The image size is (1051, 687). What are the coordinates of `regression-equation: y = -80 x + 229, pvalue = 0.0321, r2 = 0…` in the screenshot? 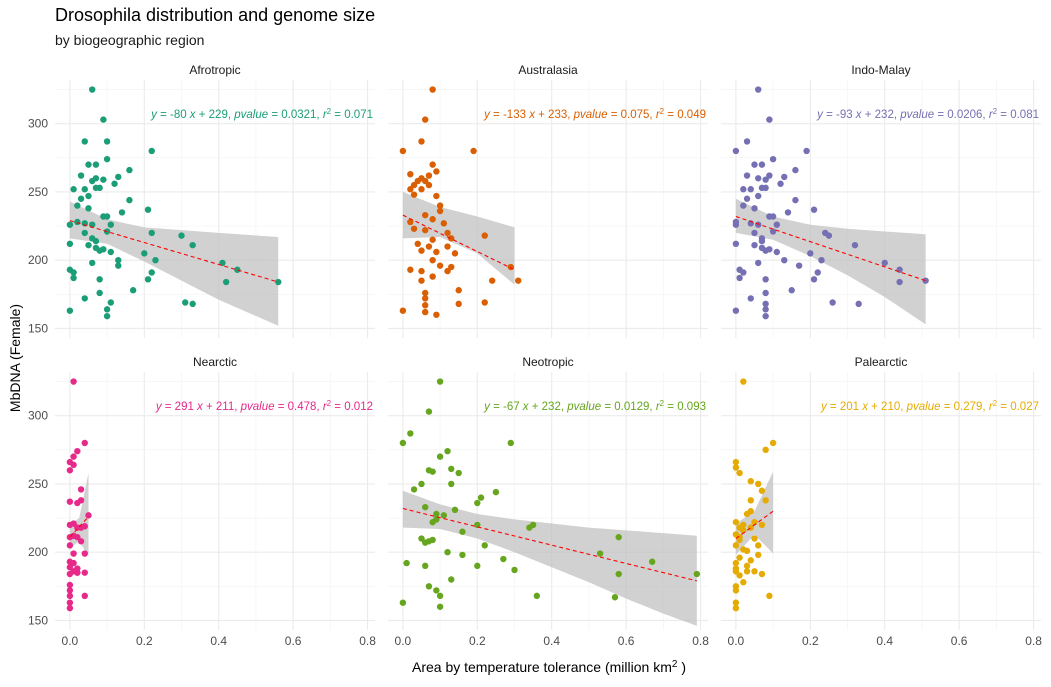 It's located at (261, 114).